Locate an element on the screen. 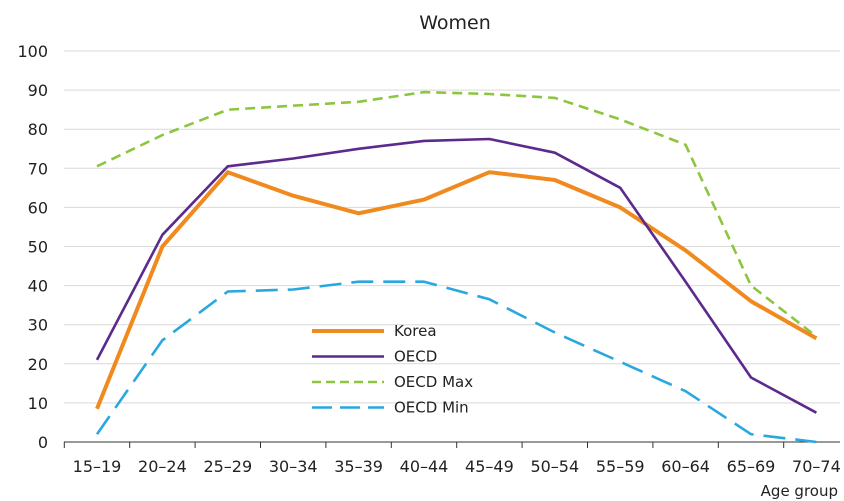  x-tick-label: 45–49 is located at coordinates (489, 466).